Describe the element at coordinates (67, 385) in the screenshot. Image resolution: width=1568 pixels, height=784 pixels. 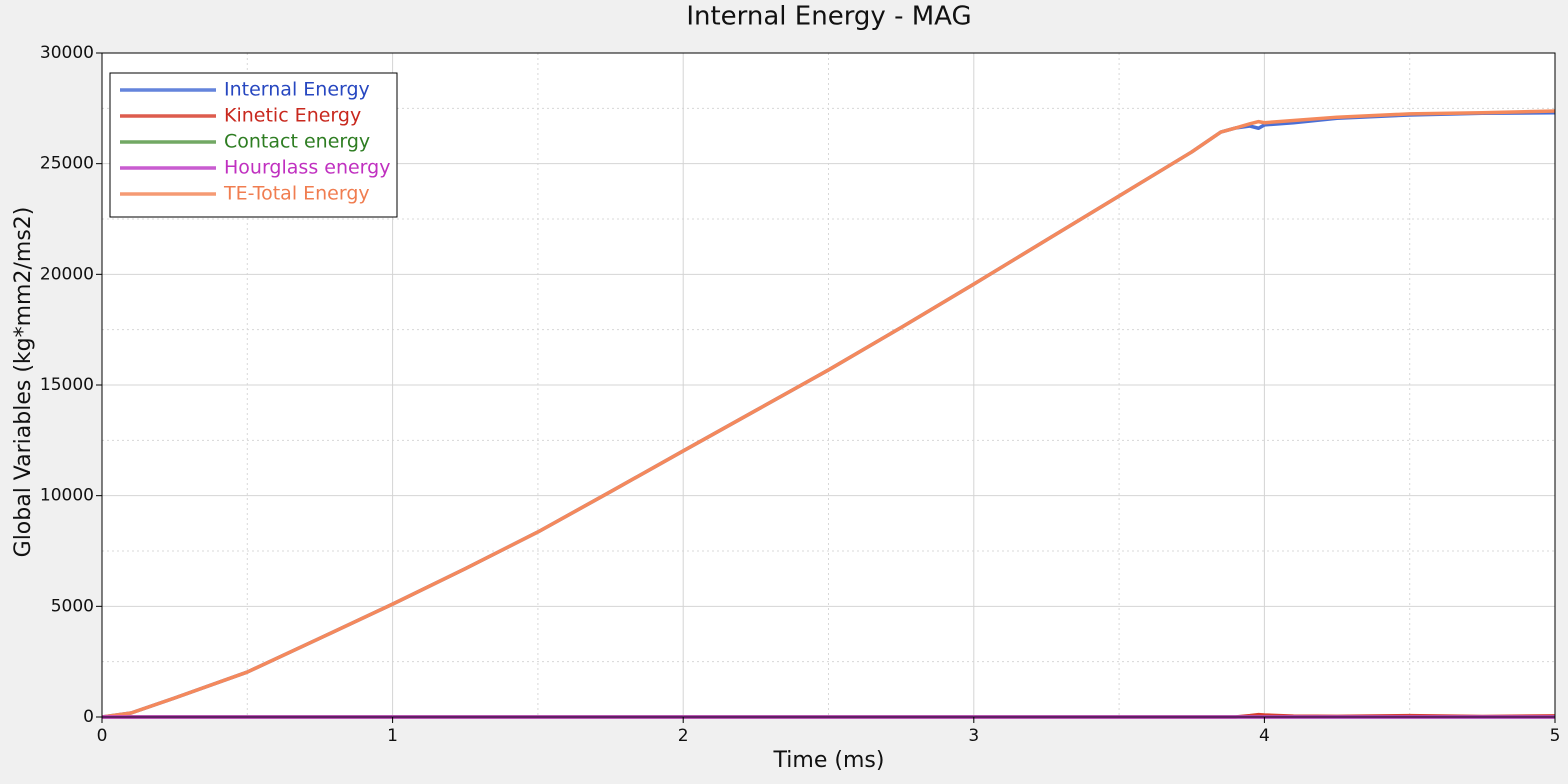
I see `y-tick-label: 15000` at that location.